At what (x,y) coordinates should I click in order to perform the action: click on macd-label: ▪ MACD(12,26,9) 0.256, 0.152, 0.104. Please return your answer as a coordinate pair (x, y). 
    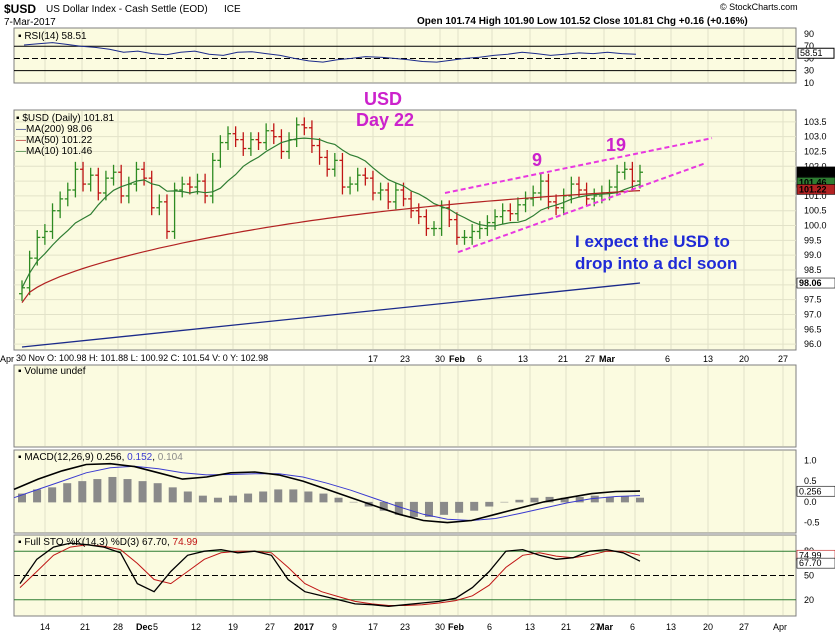
    Looking at the image, I should click on (100, 457).